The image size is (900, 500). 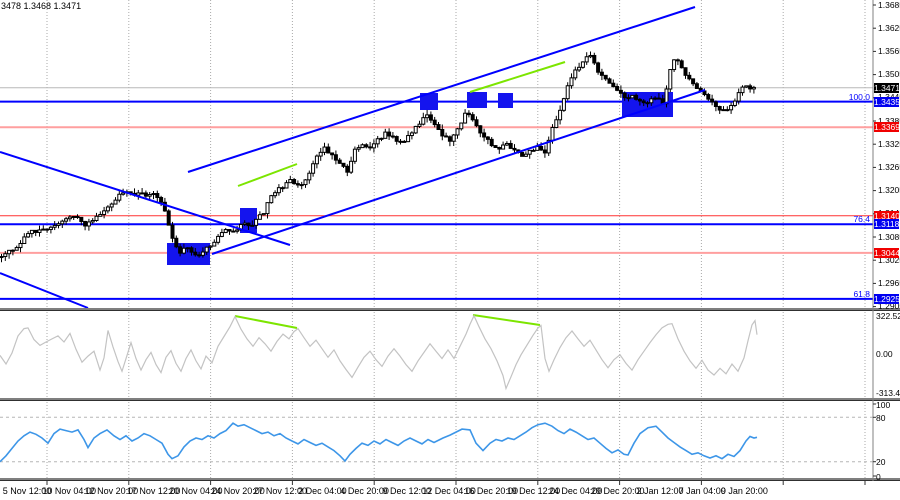 I want to click on price-label-blue: 1.3118, so click(x=887, y=224).